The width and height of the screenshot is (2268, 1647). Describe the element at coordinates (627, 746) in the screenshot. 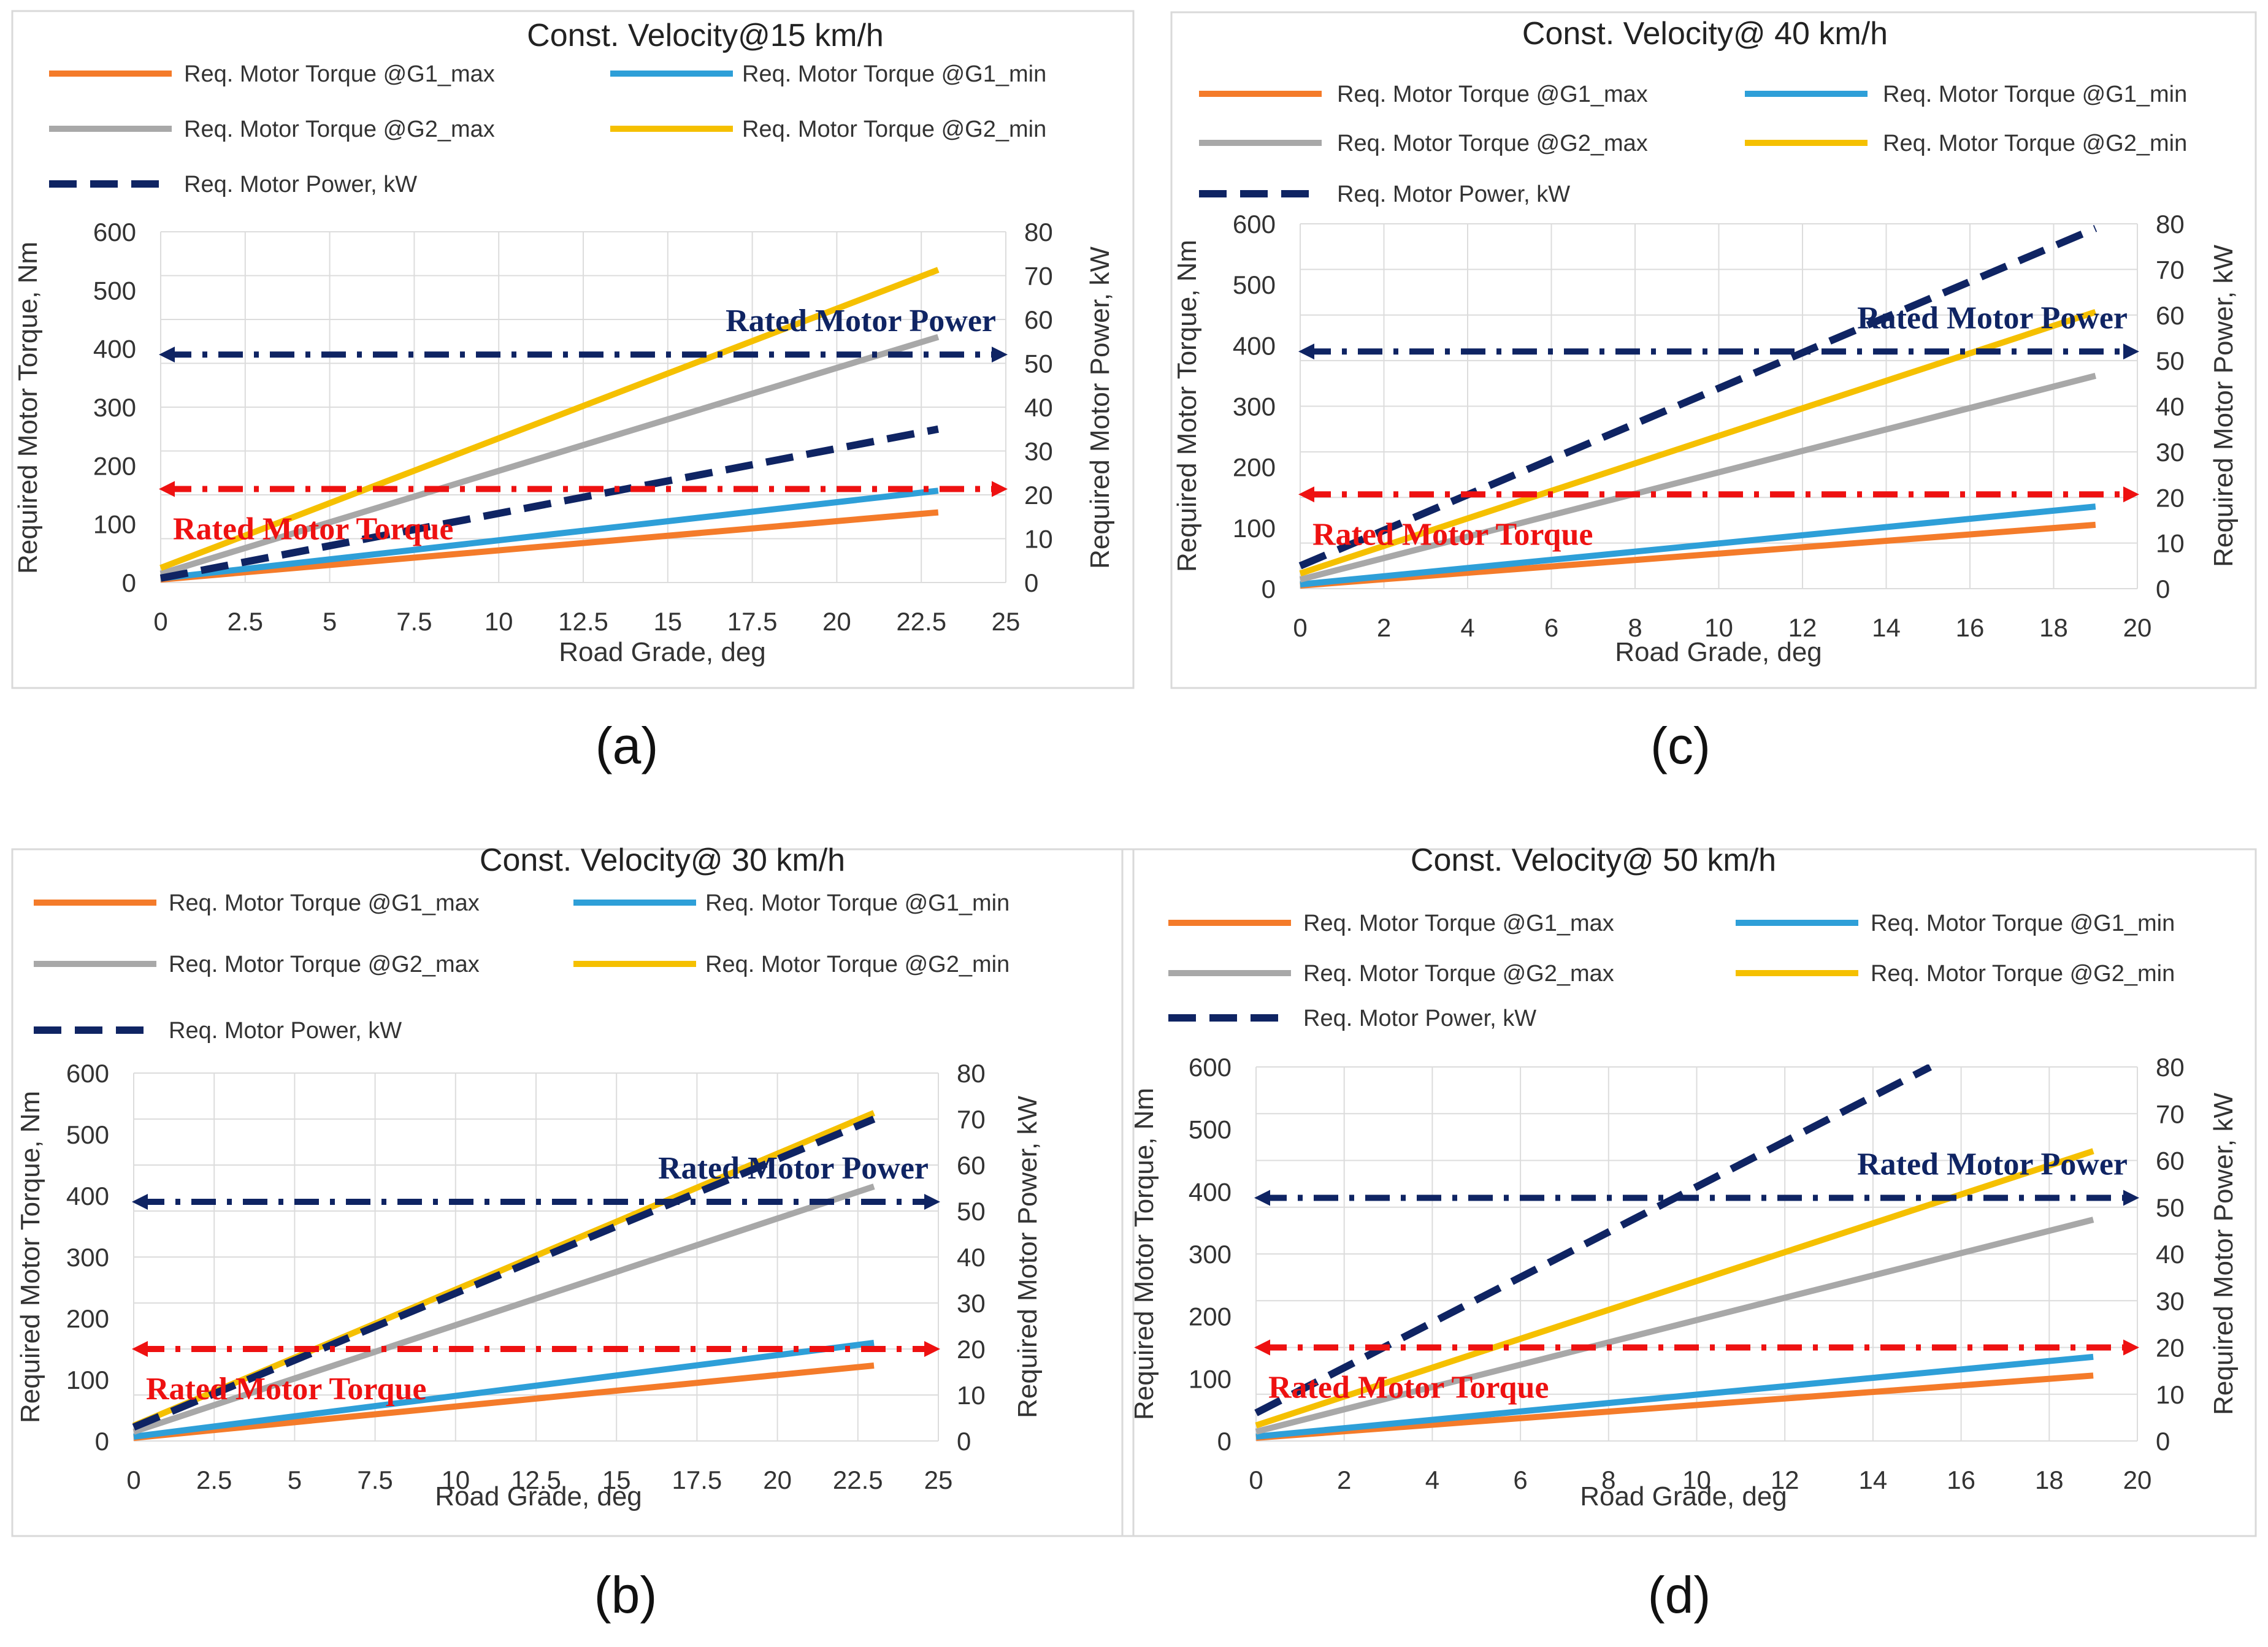

I see `panel-label: (a)` at that location.